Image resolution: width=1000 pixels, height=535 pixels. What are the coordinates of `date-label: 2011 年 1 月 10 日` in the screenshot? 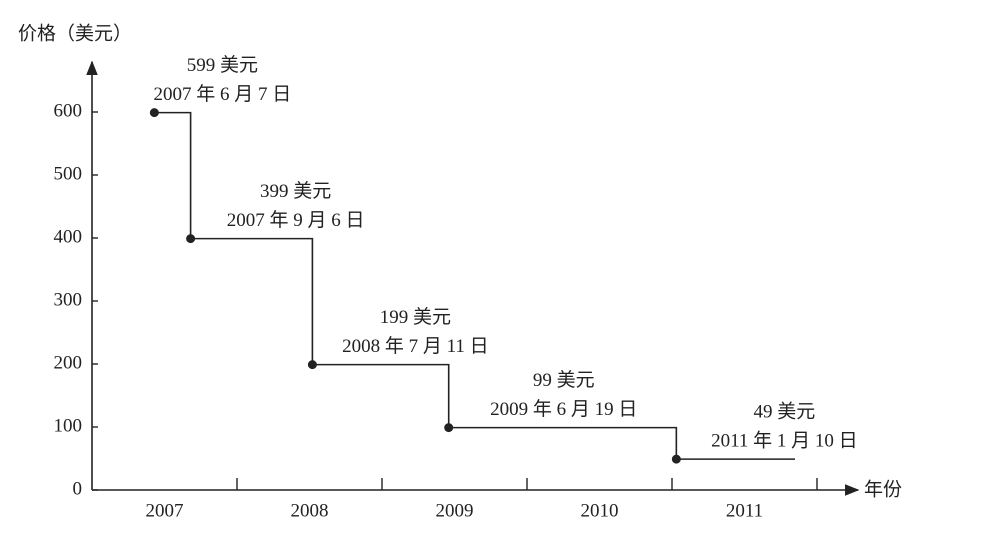 It's located at (784, 440).